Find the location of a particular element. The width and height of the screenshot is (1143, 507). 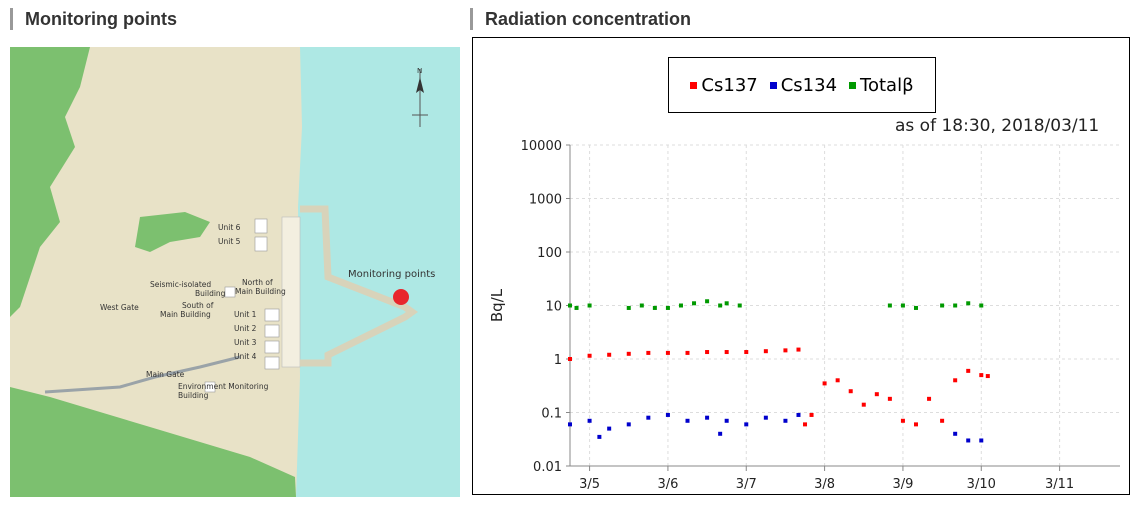

env-building is located at coordinates (210, 387).